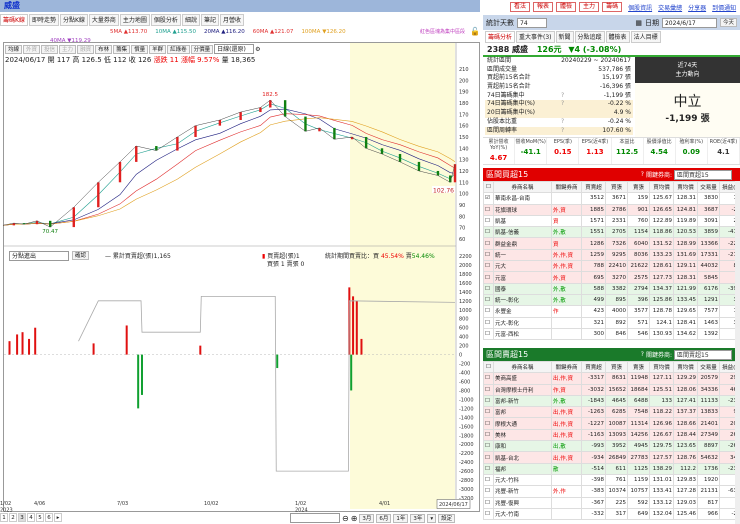 The width and height of the screenshot is (740, 524). Describe the element at coordinates (122, 49) in the screenshot. I see `chart-toggle-button: 籌集` at that location.